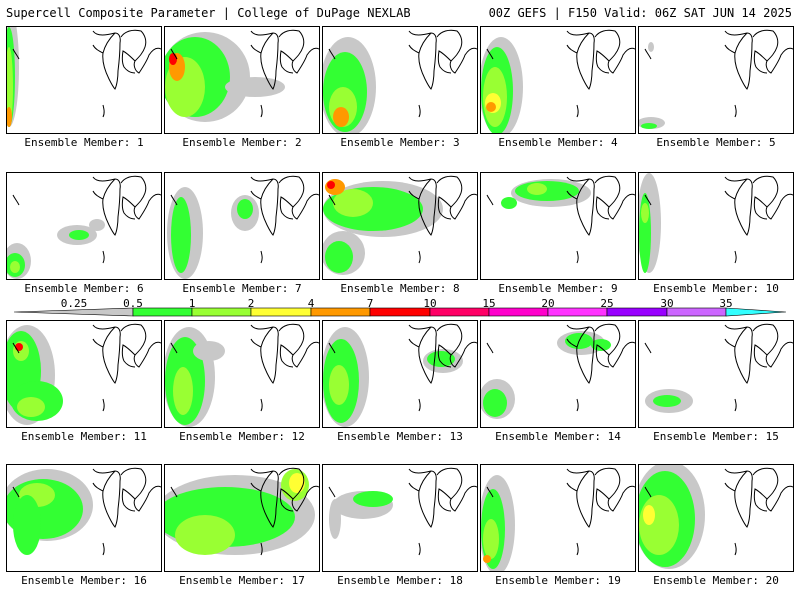 Image resolution: width=800 pixels, height=600 pixels. Describe the element at coordinates (242, 580) in the screenshot. I see `ensemble-member-label: Ensemble Member: 17` at that location.